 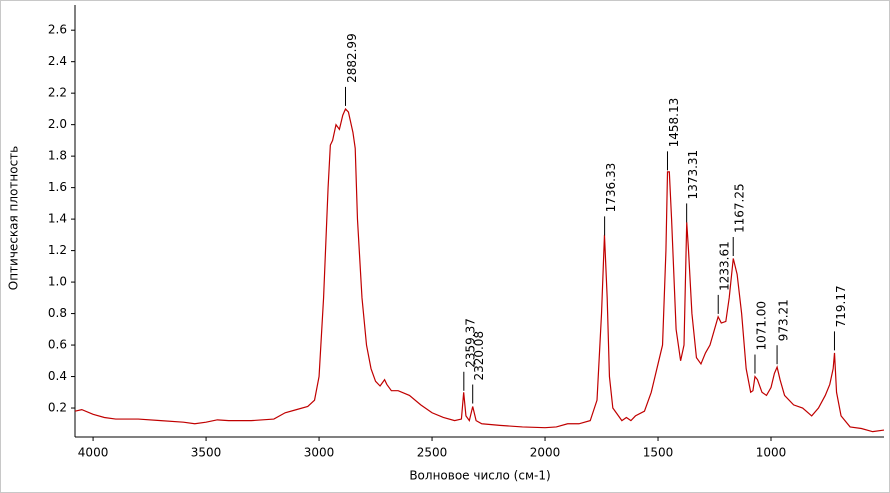 What do you see at coordinates (57, 282) in the screenshot?
I see `y-tick-label: 1.0` at bounding box center [57, 282].